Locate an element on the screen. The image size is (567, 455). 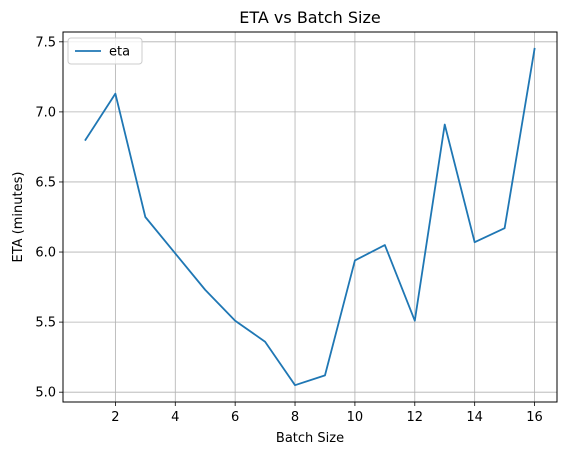
x-tick-label: 2 is located at coordinates (115, 417).